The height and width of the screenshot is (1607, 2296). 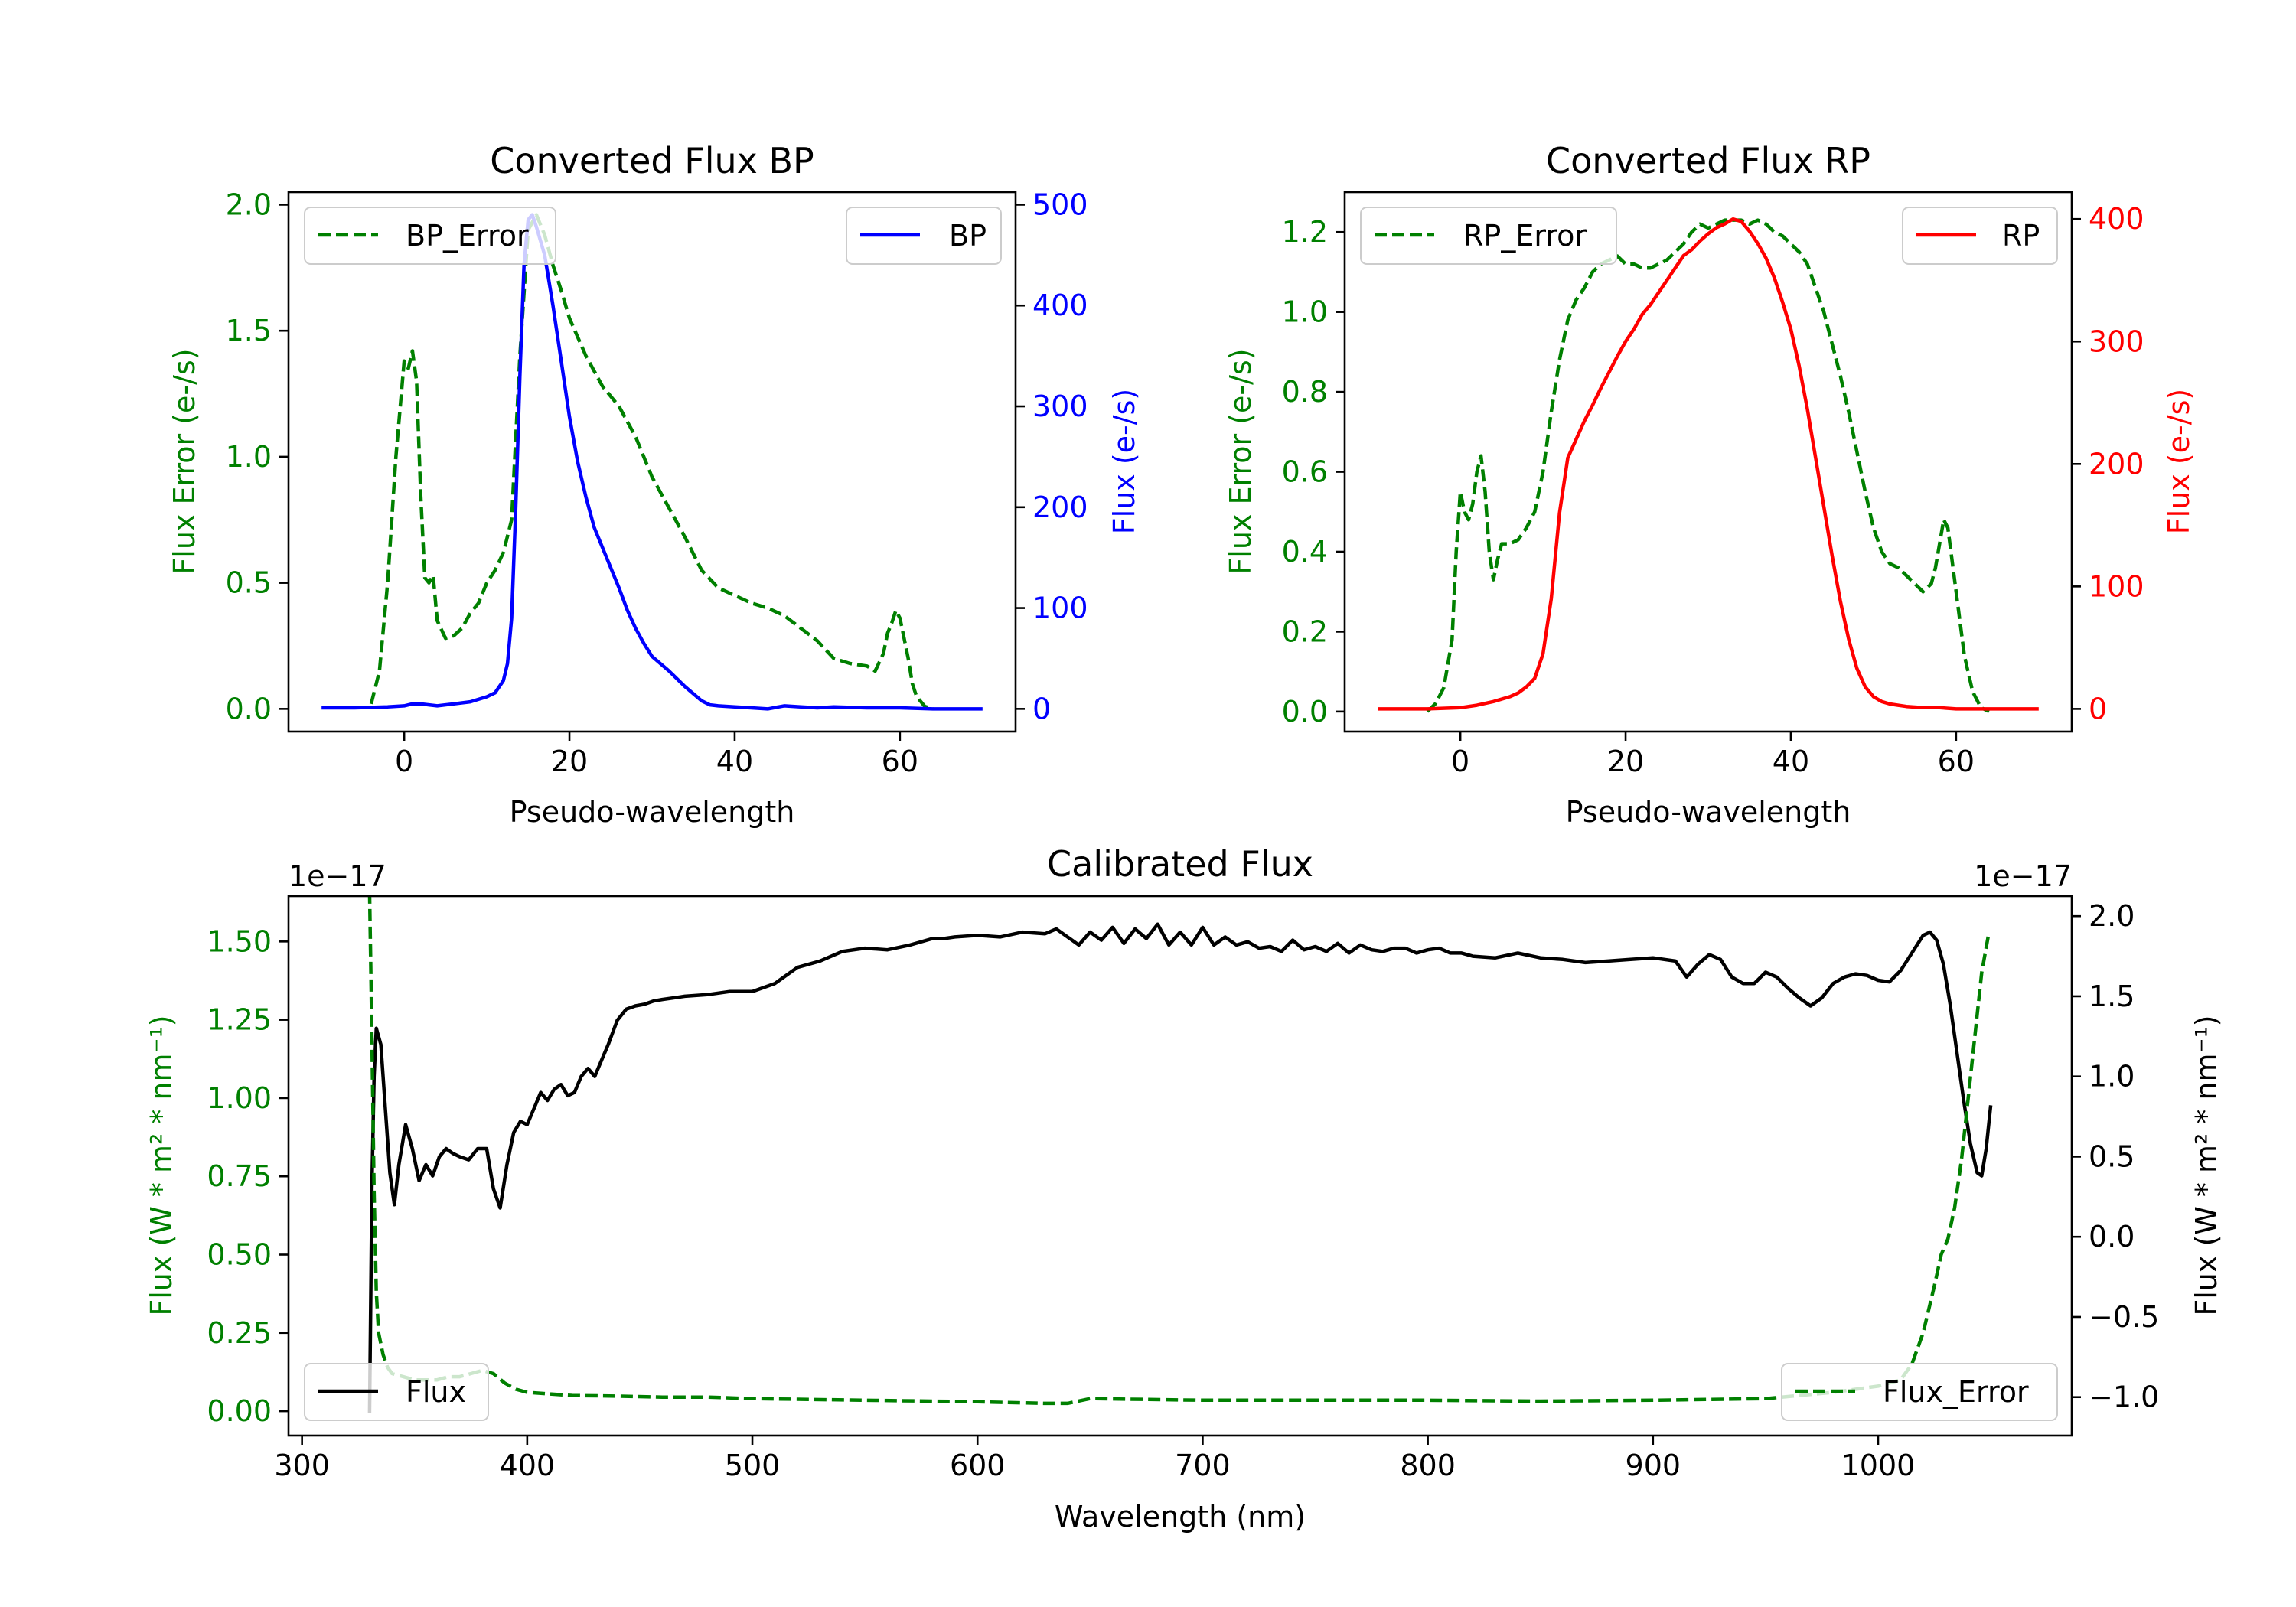 I want to click on x-tick-label: 600, so click(x=978, y=1465).